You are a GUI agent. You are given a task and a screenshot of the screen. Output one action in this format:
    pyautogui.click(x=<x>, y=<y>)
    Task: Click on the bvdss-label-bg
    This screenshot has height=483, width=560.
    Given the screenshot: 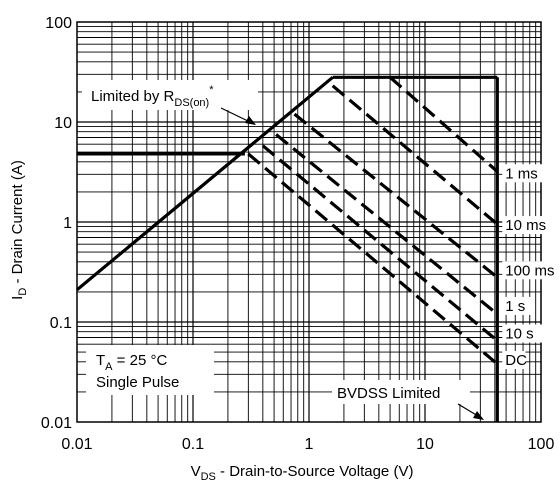 What is the action you would take?
    pyautogui.click(x=401, y=392)
    